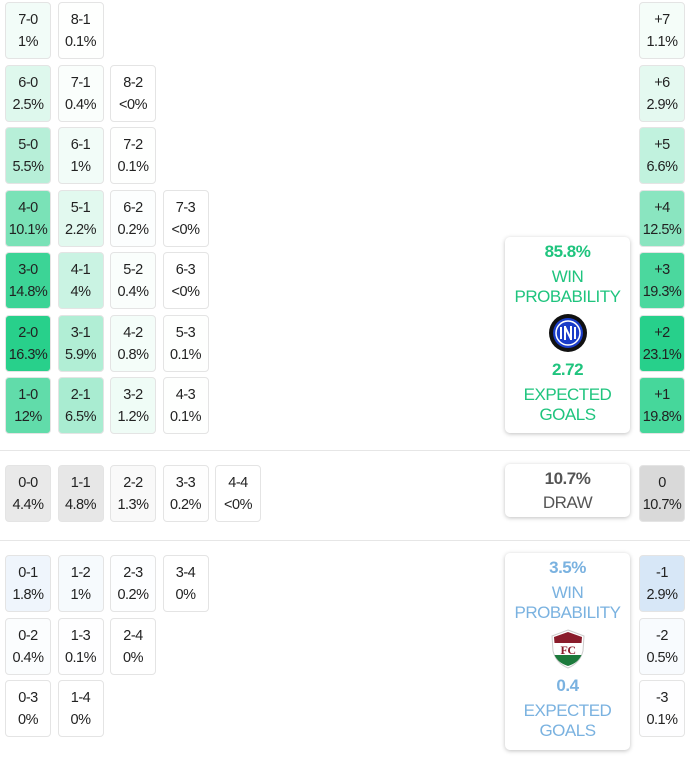  I want to click on score-label: 4-1, so click(80, 270).